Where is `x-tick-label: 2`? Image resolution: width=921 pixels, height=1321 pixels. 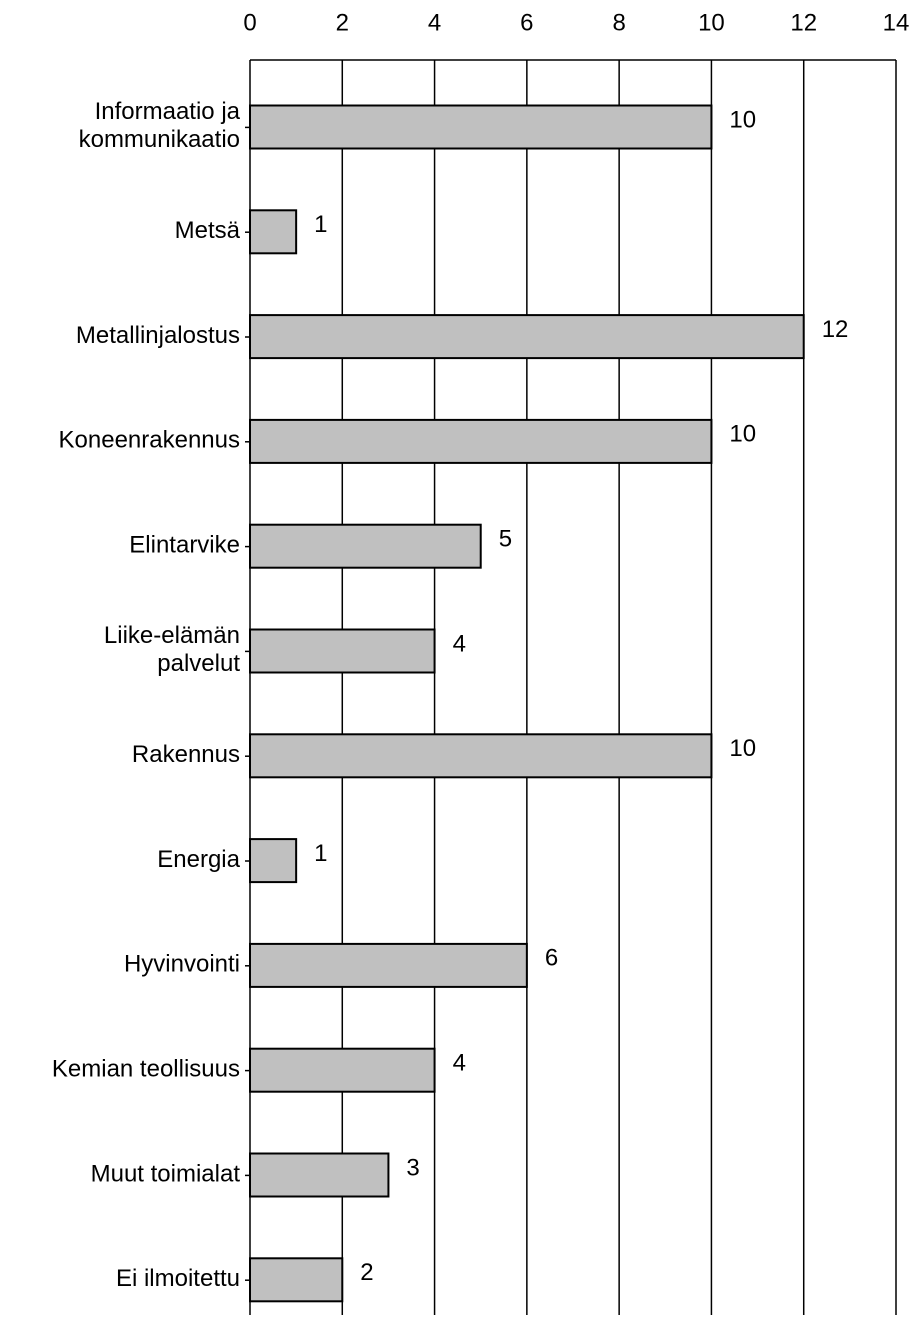
x-tick-label: 2 is located at coordinates (342, 22).